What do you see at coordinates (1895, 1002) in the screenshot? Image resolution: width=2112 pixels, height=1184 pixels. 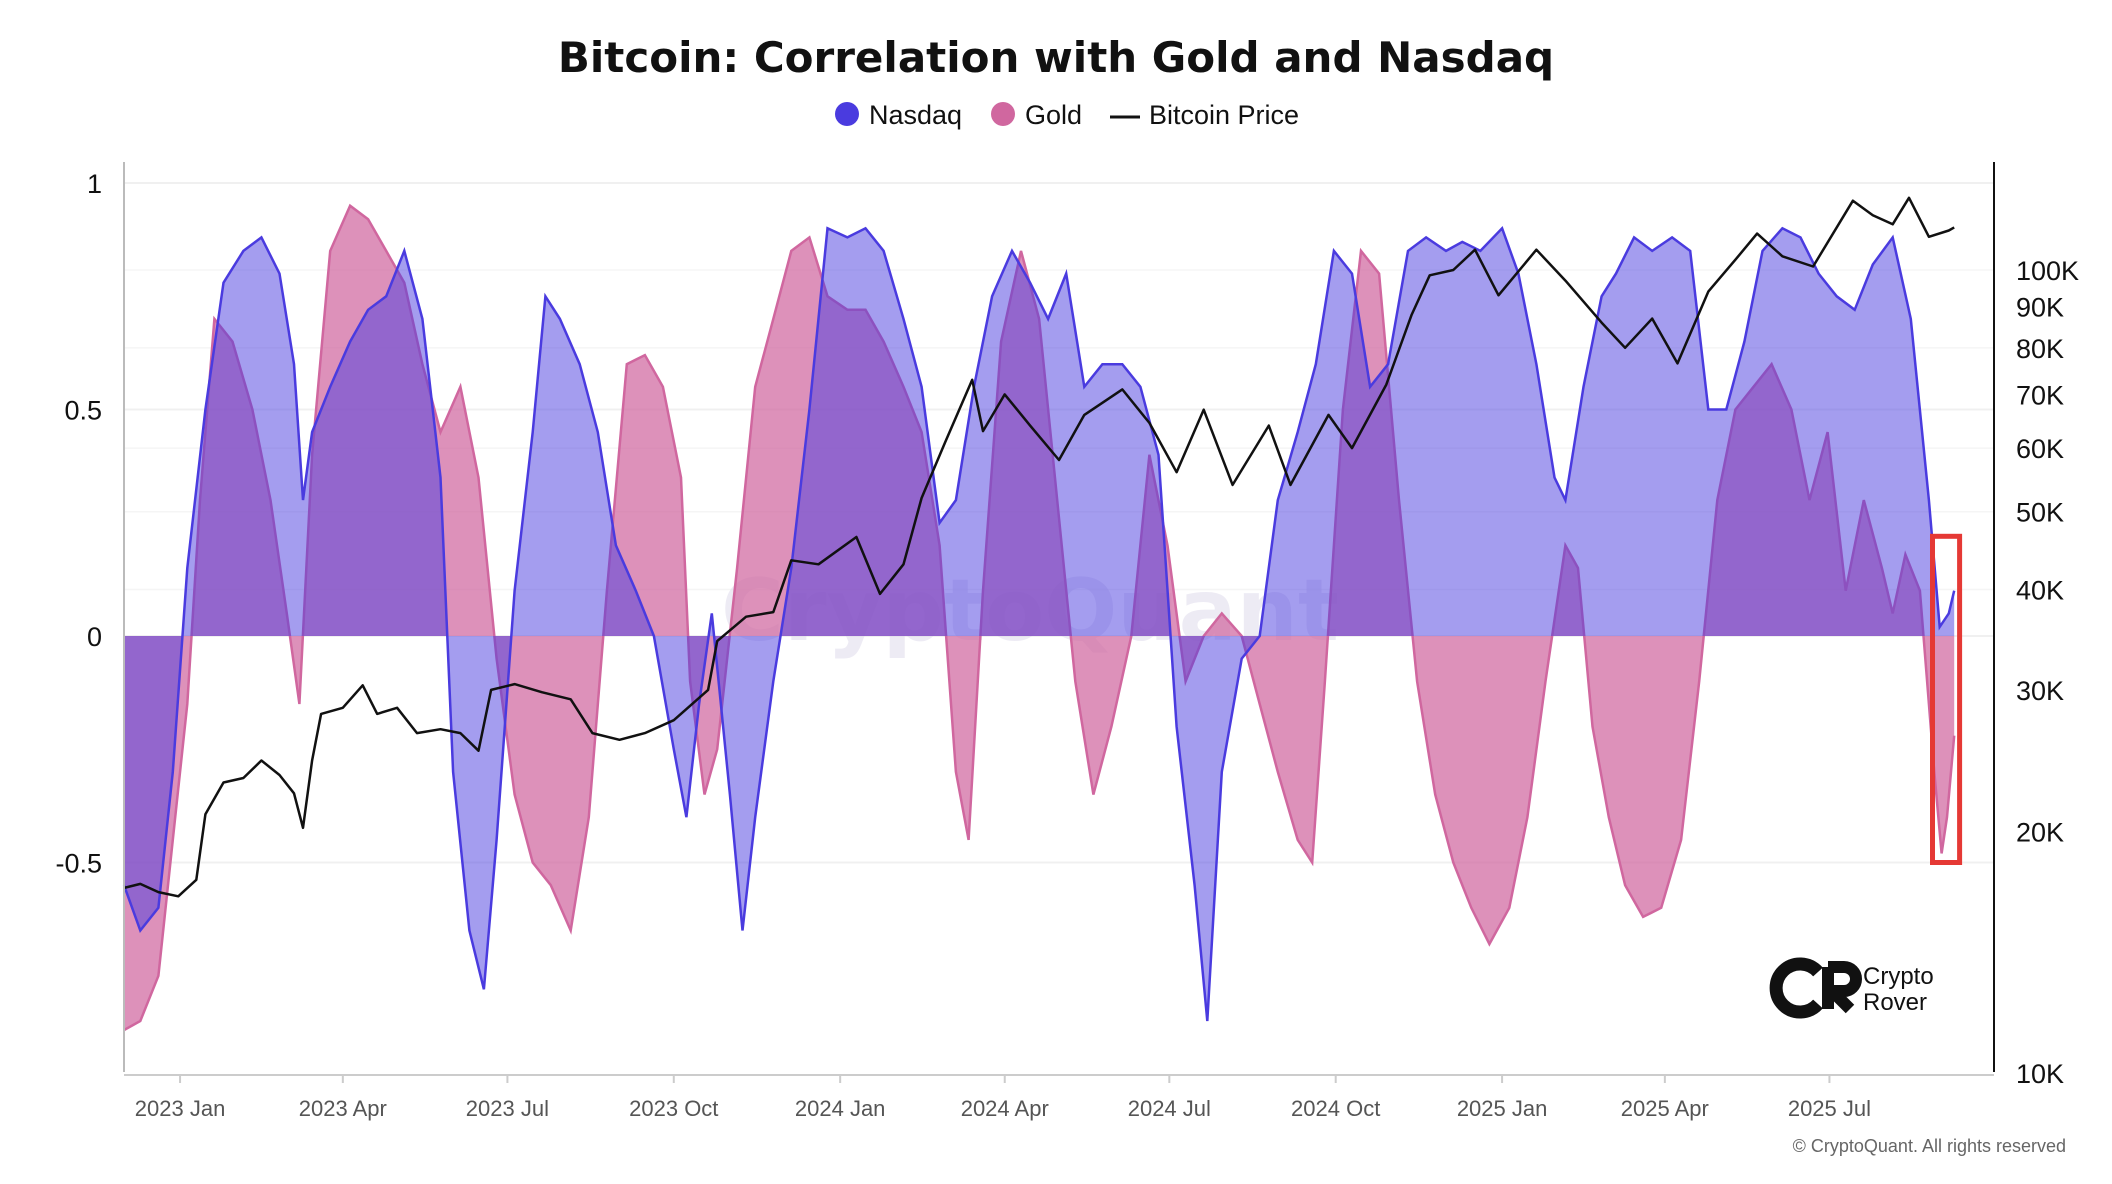 I see `logo-line2: Rover` at bounding box center [1895, 1002].